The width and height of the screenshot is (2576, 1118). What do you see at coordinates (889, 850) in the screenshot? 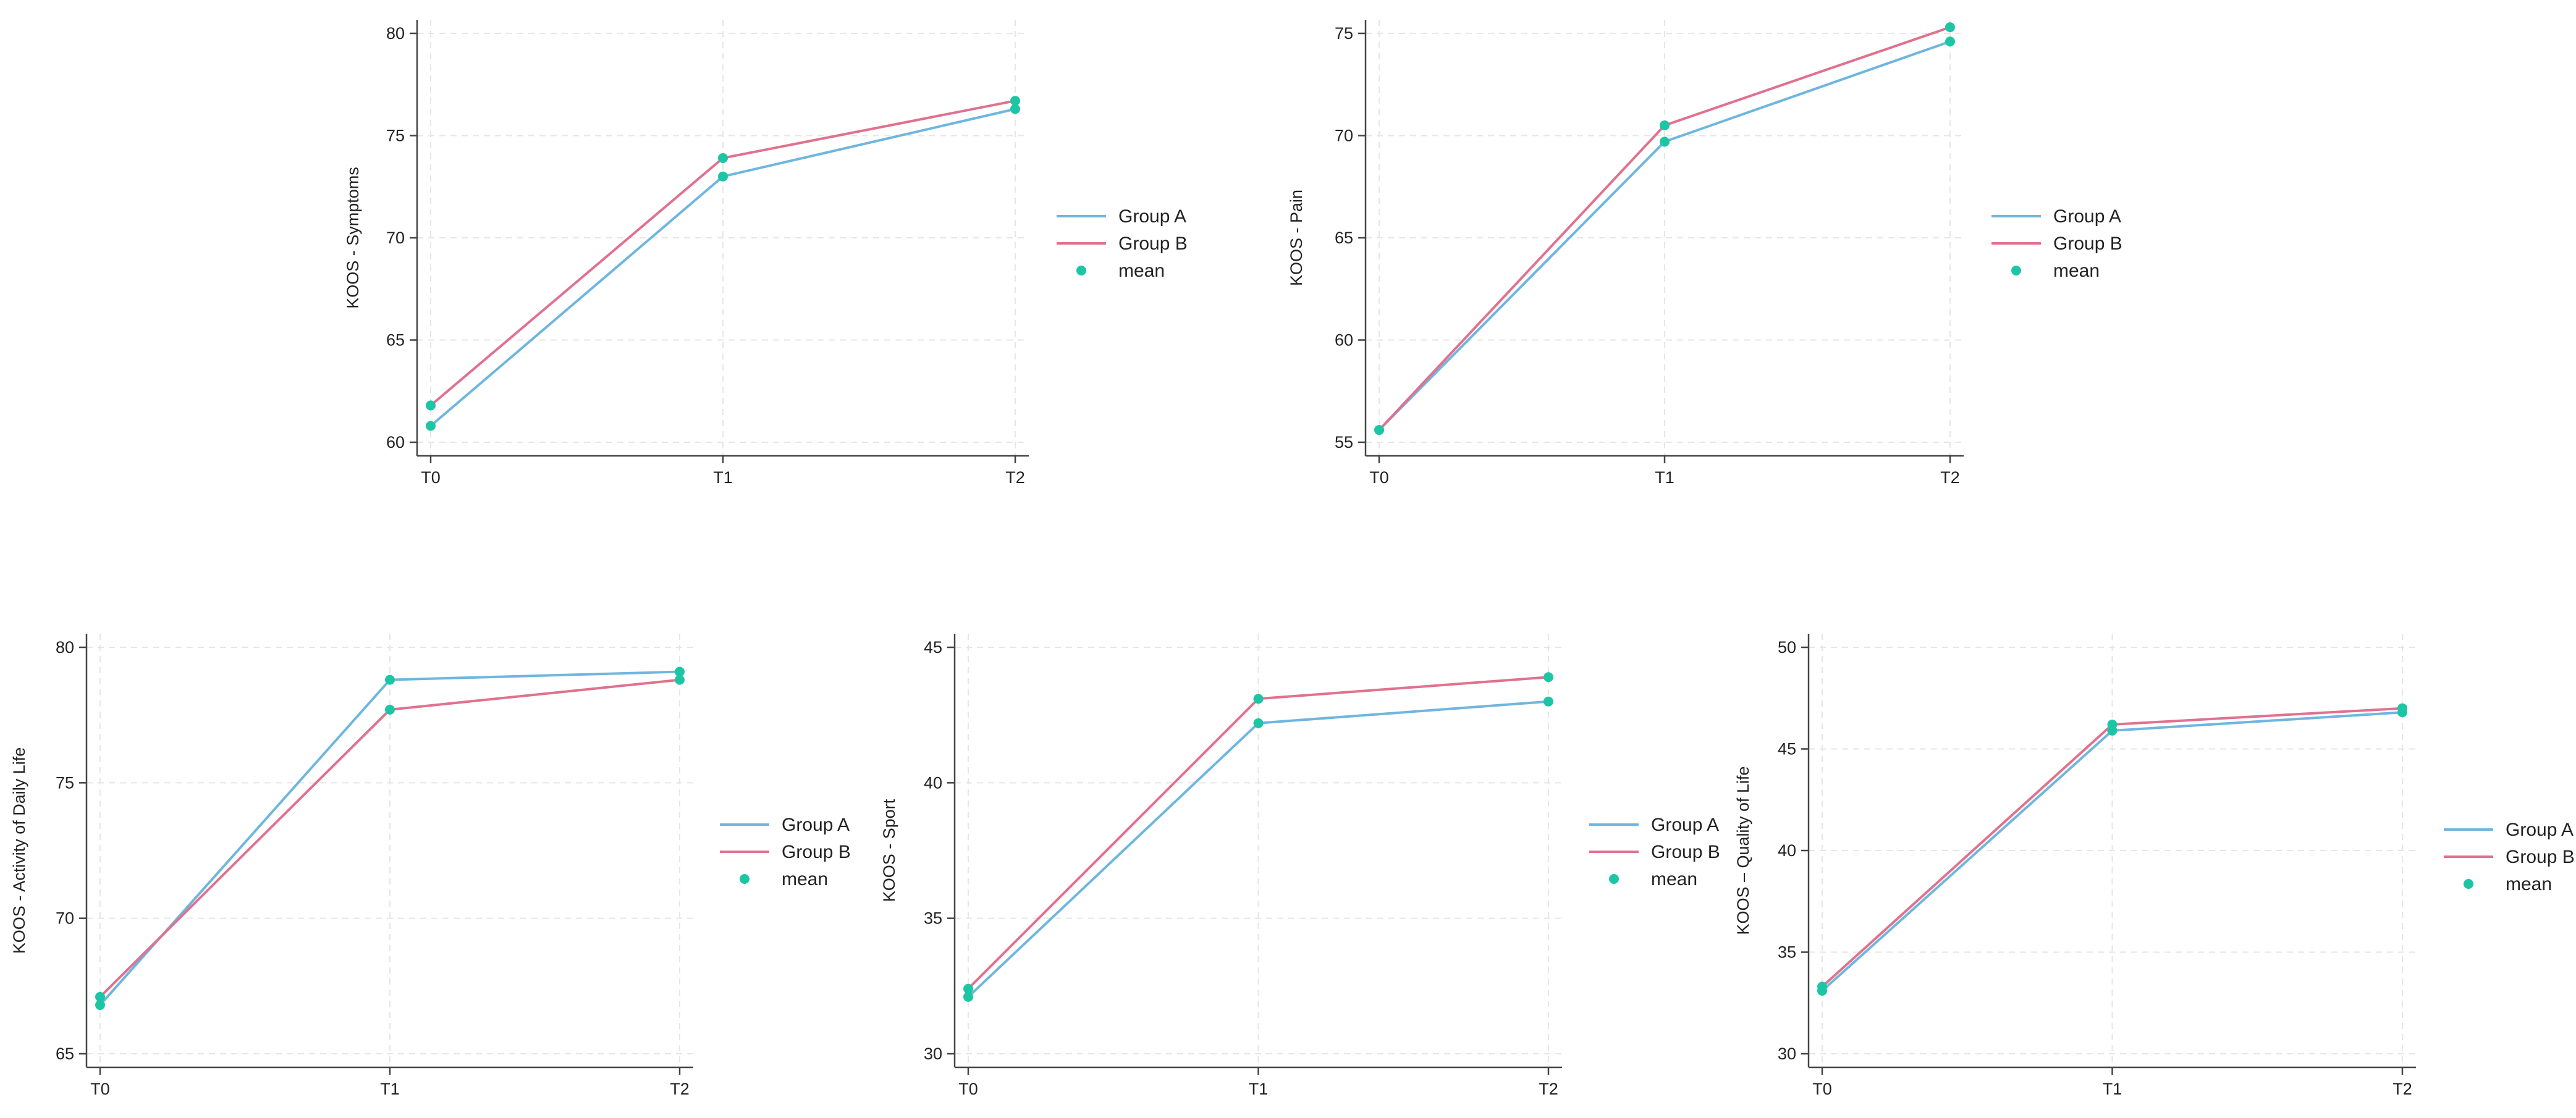
I see `sport-y-axis-title: KOOS - Sport` at bounding box center [889, 850].